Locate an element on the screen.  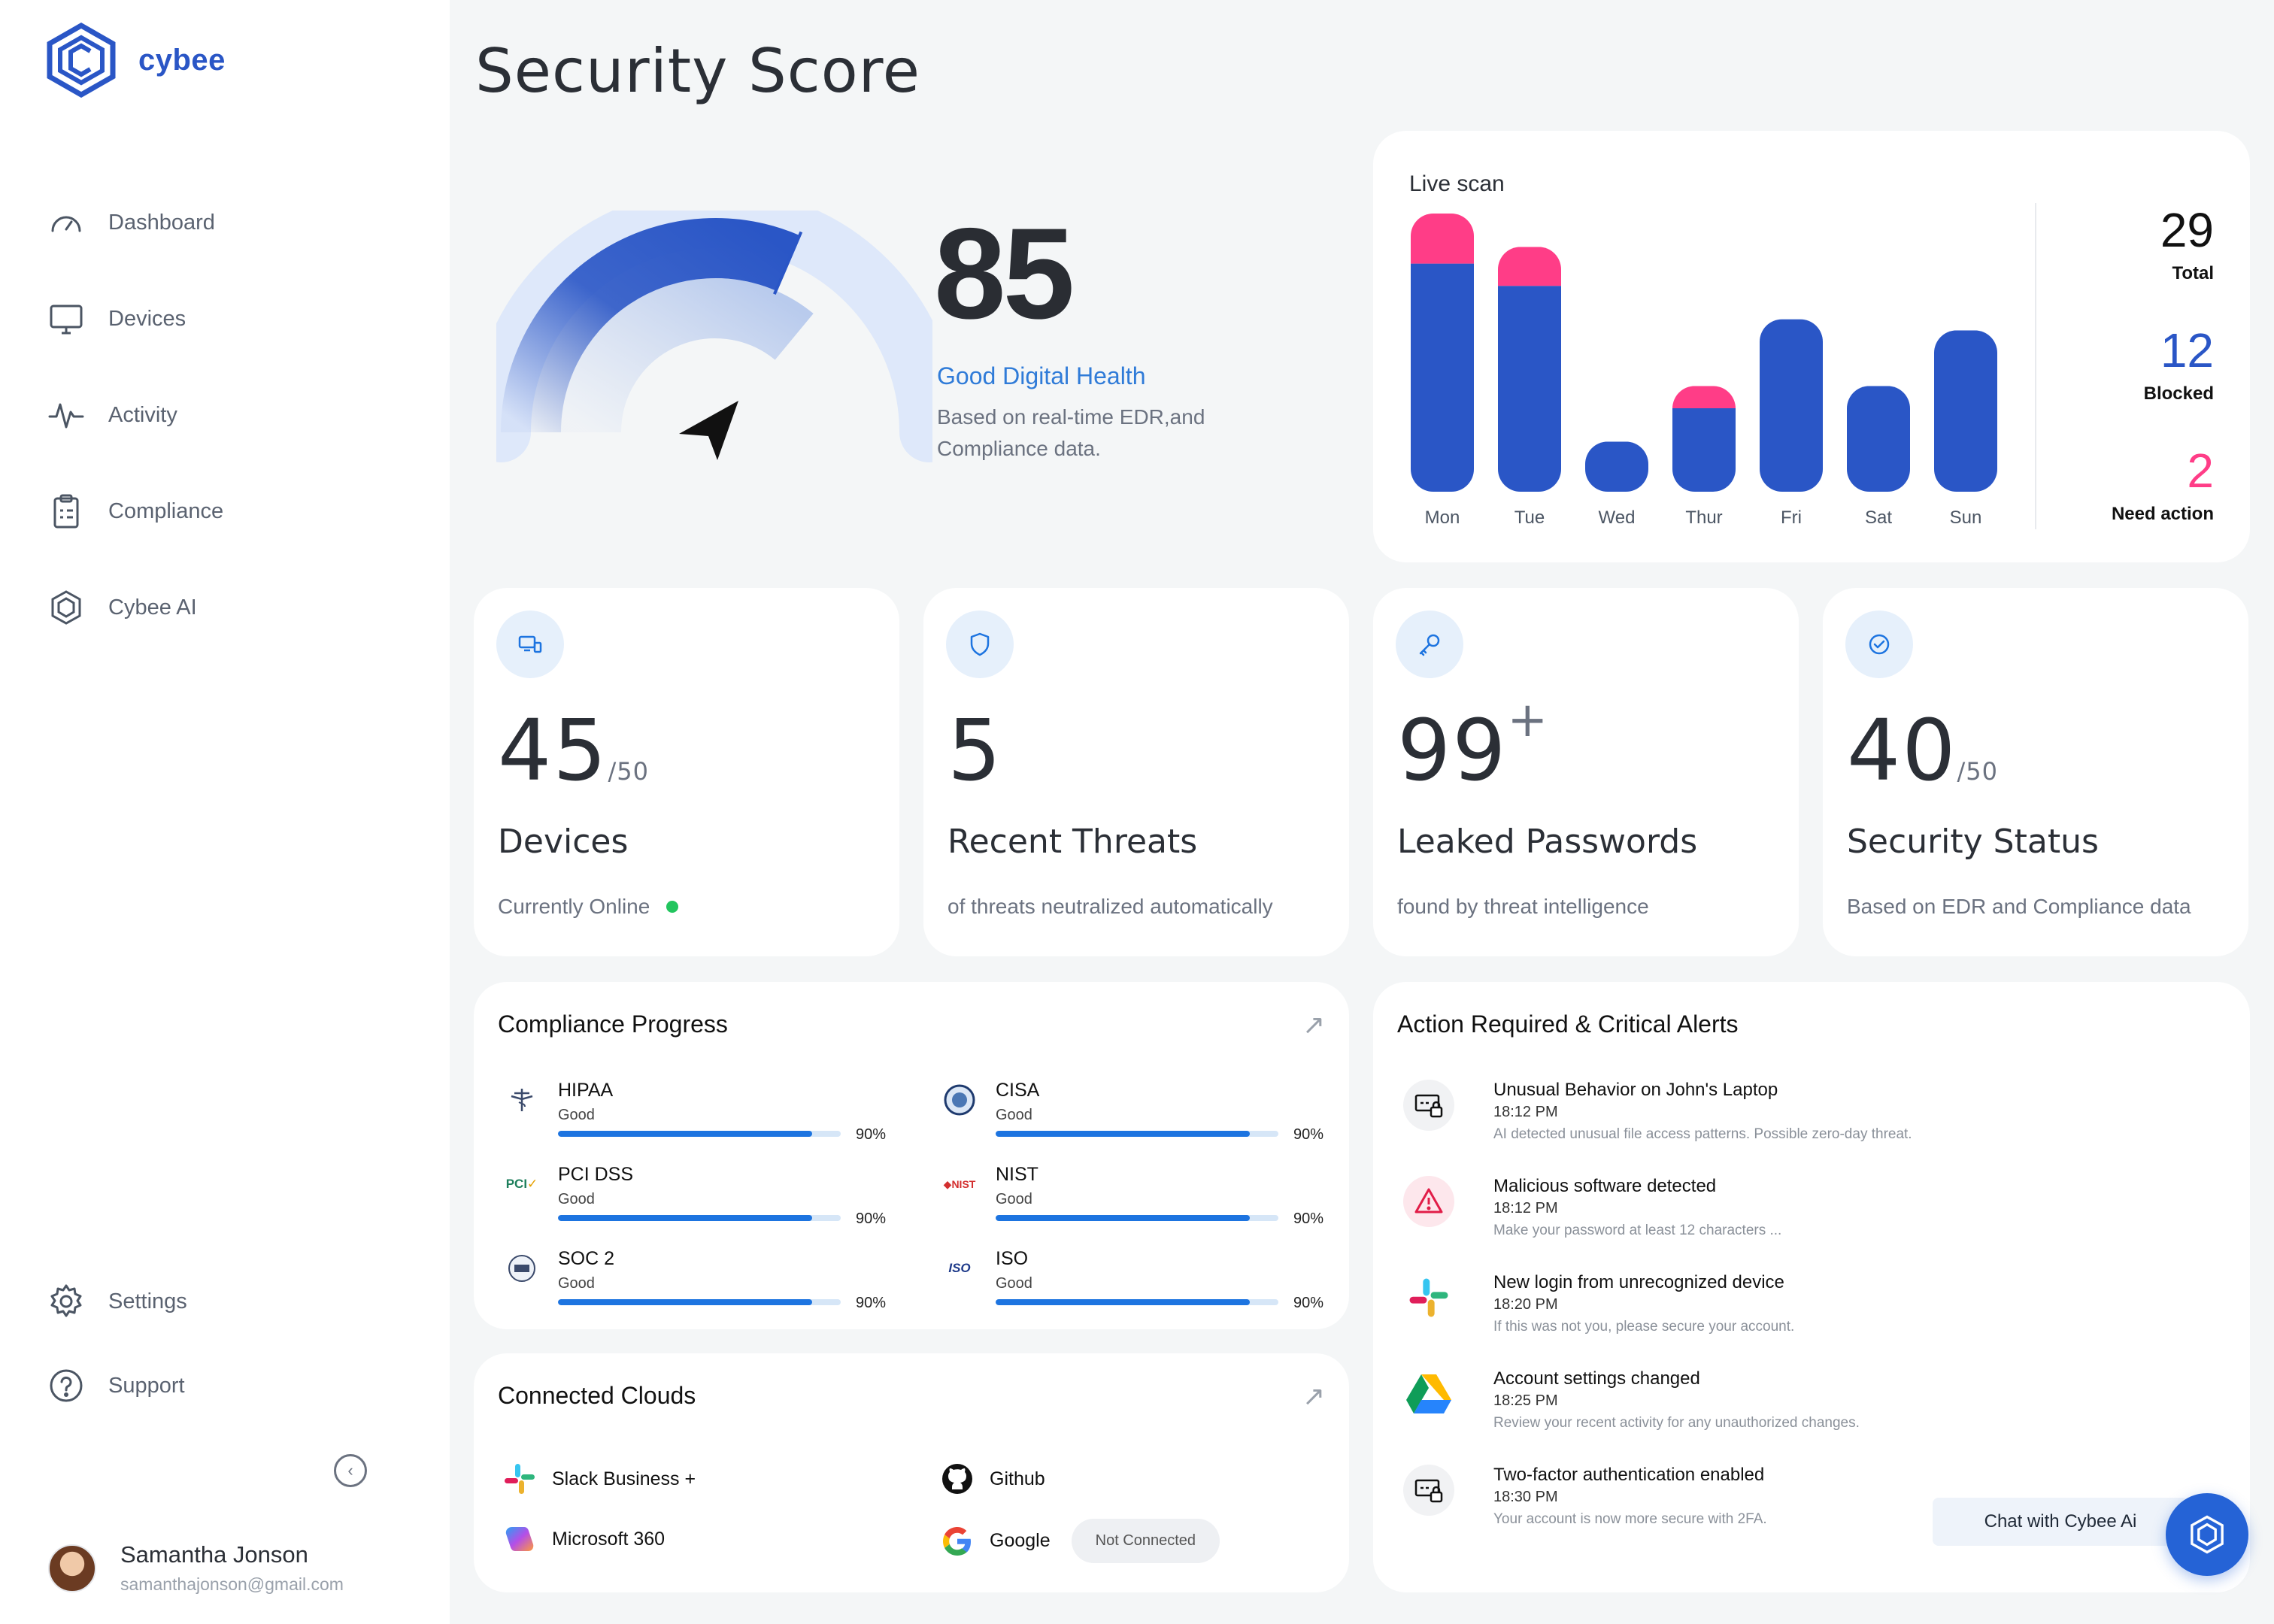
cybee-ai-icon is located at coordinates (66, 607).